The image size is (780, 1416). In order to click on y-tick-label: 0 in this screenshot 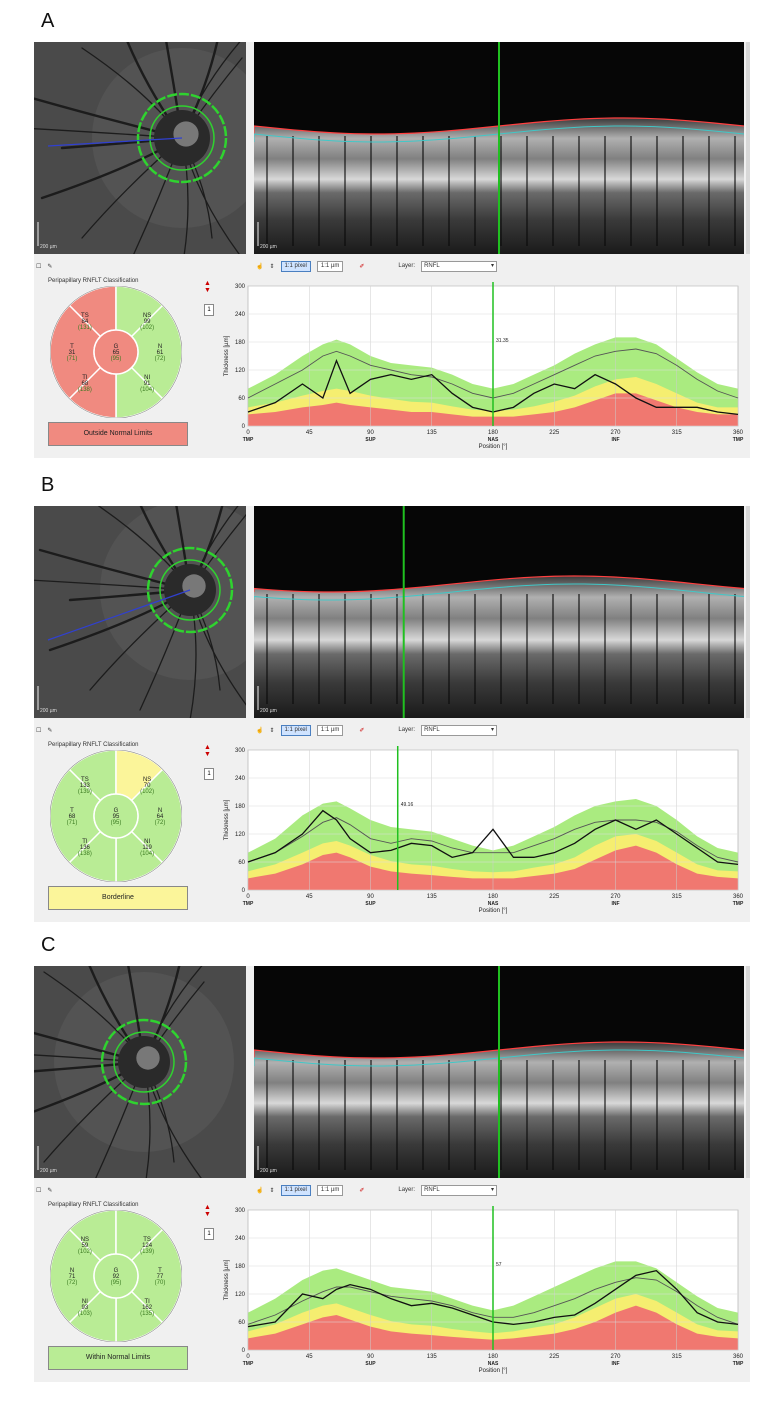, I will do `click(244, 427)`.